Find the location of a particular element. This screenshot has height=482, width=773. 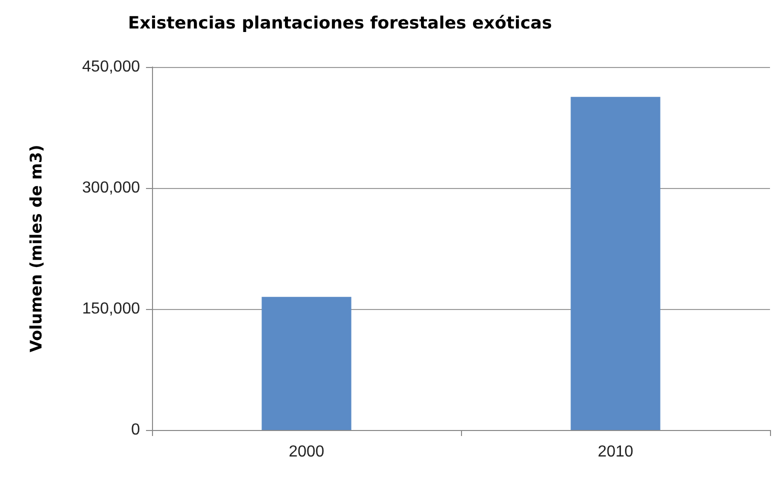

x-tick-label: 2010 is located at coordinates (616, 452).